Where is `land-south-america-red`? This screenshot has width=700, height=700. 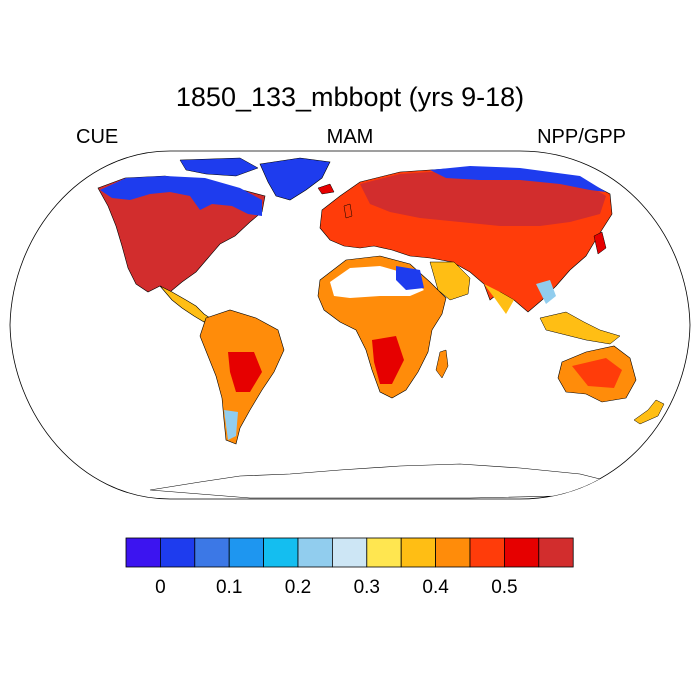
land-south-america-red is located at coordinates (245, 372).